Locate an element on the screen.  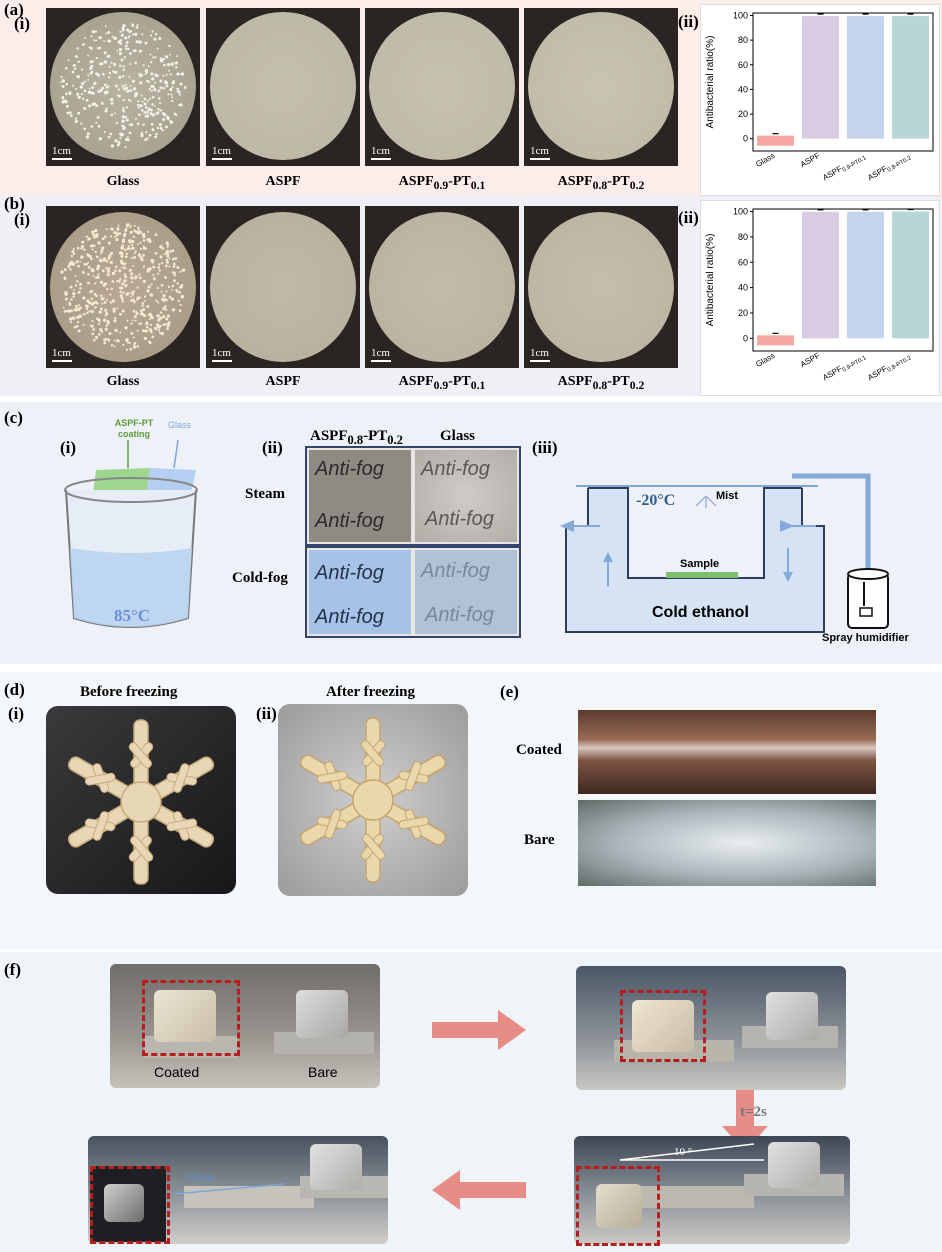
bacteria-colonies is located at coordinates (123, 86).